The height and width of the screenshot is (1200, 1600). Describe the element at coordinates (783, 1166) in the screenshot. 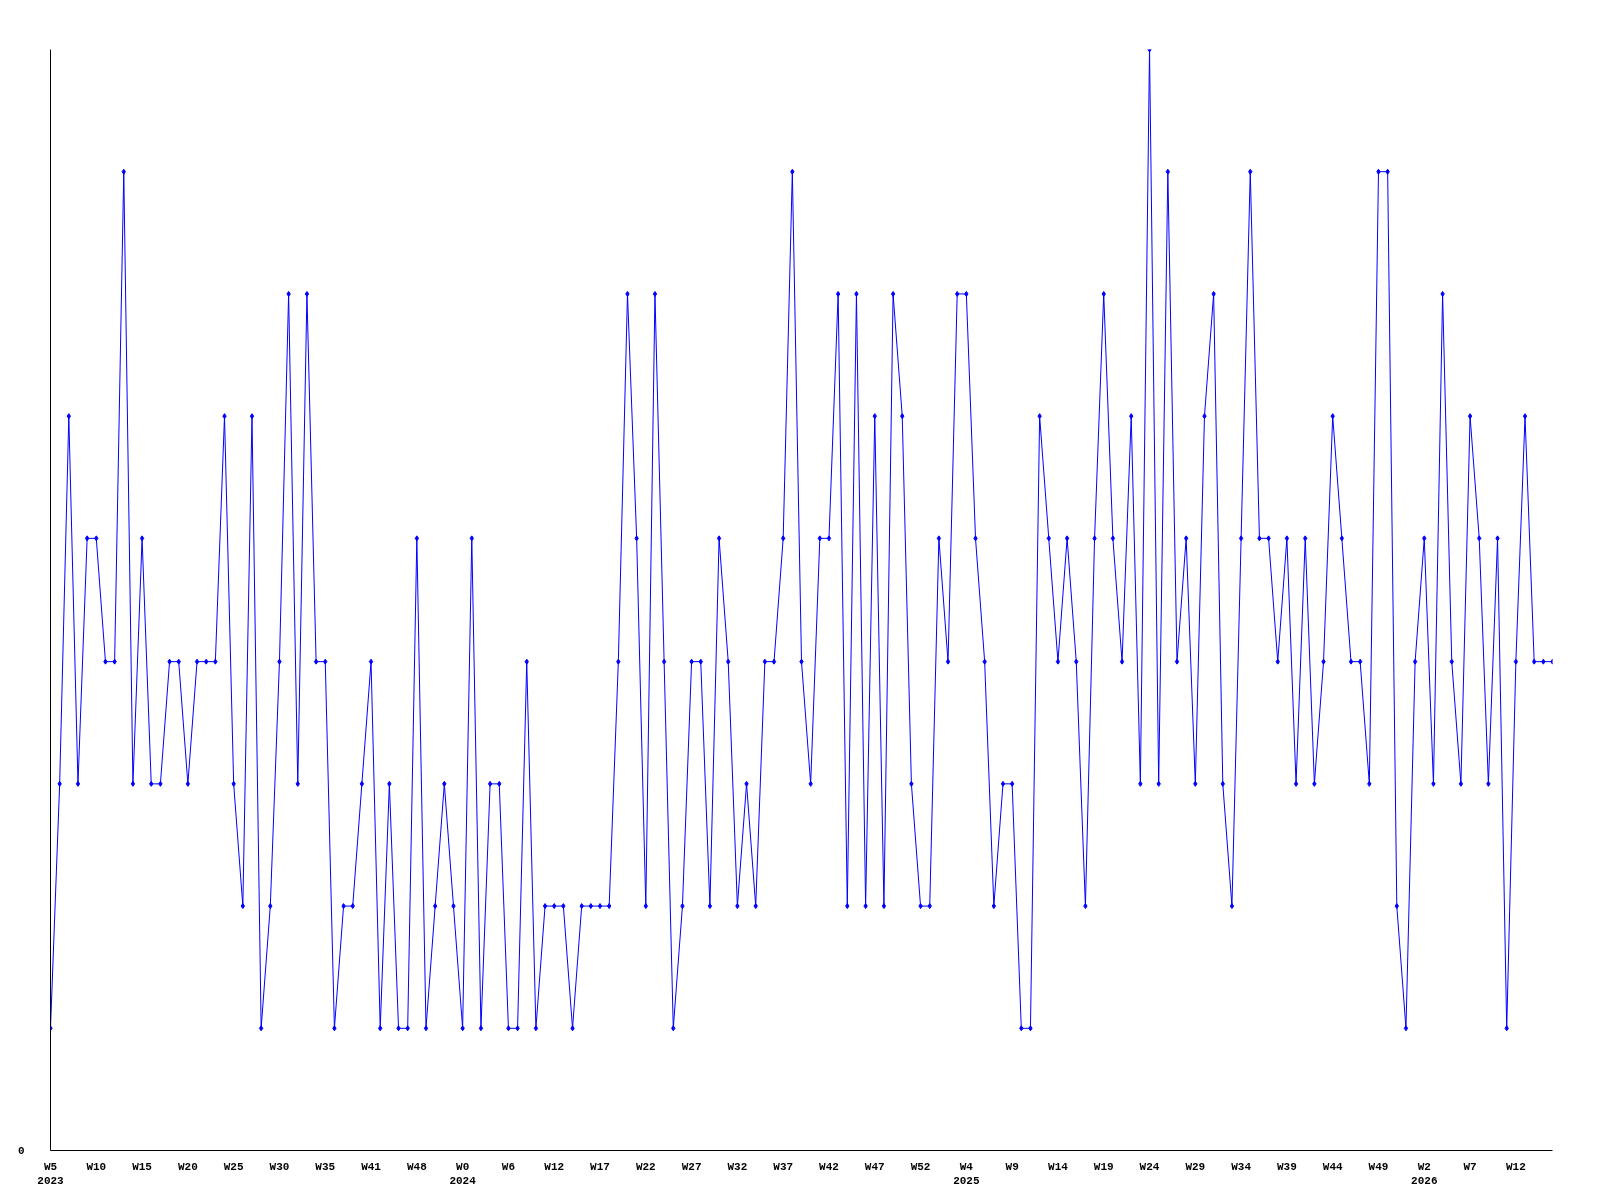

I see `x-tick-label: W37` at that location.